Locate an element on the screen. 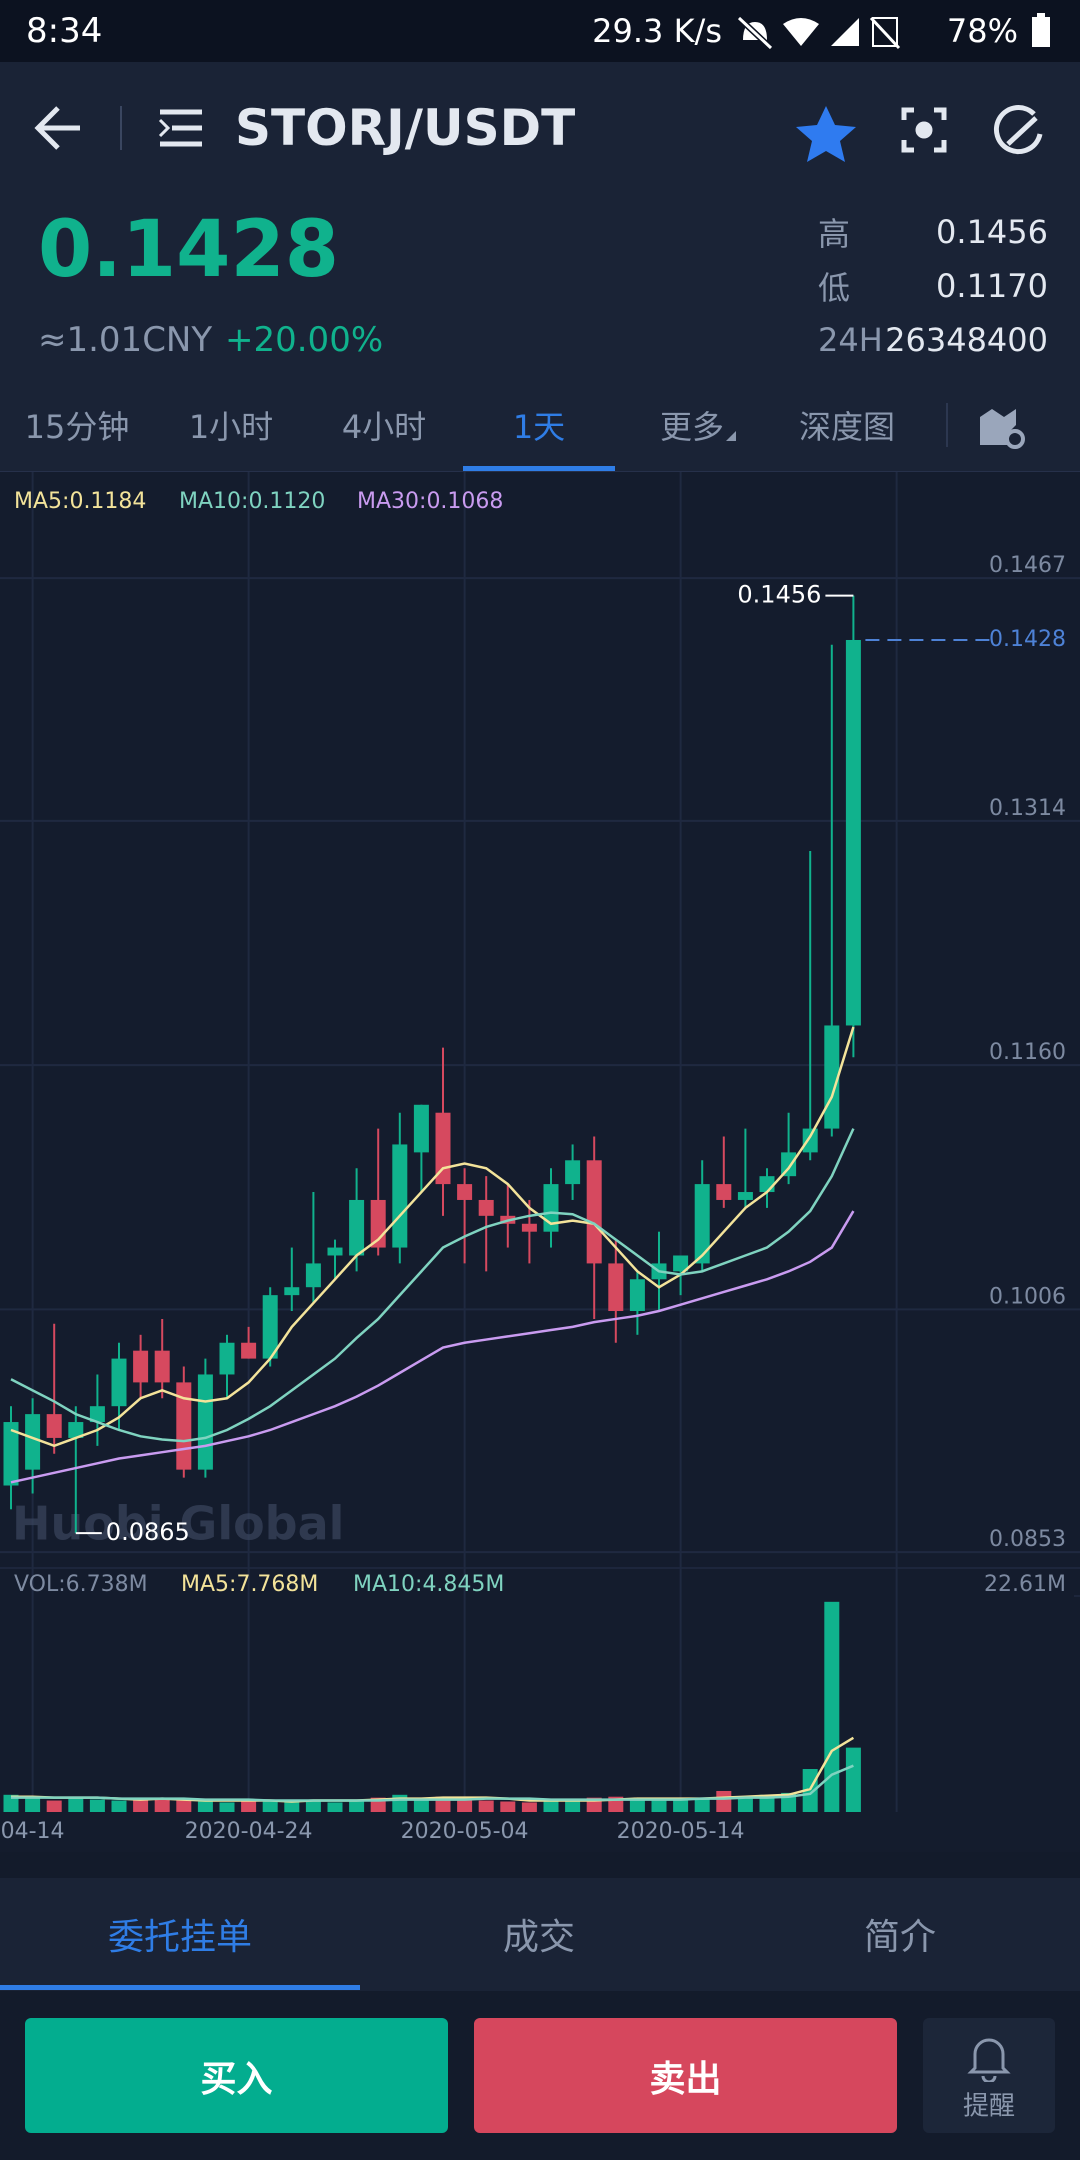  tab: 1小时 is located at coordinates (231, 427).